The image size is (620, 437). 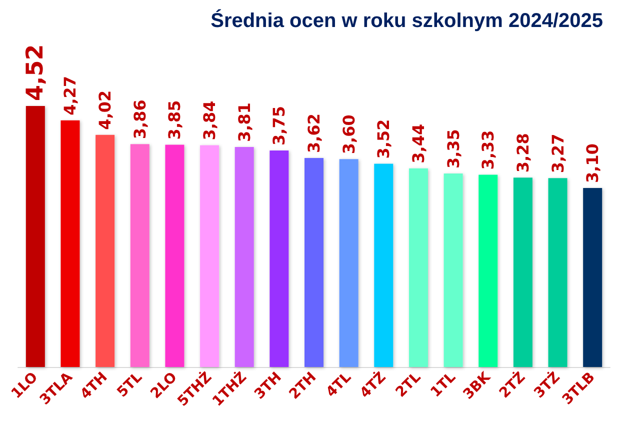 I want to click on data-label: 3,85, so click(x=174, y=120).